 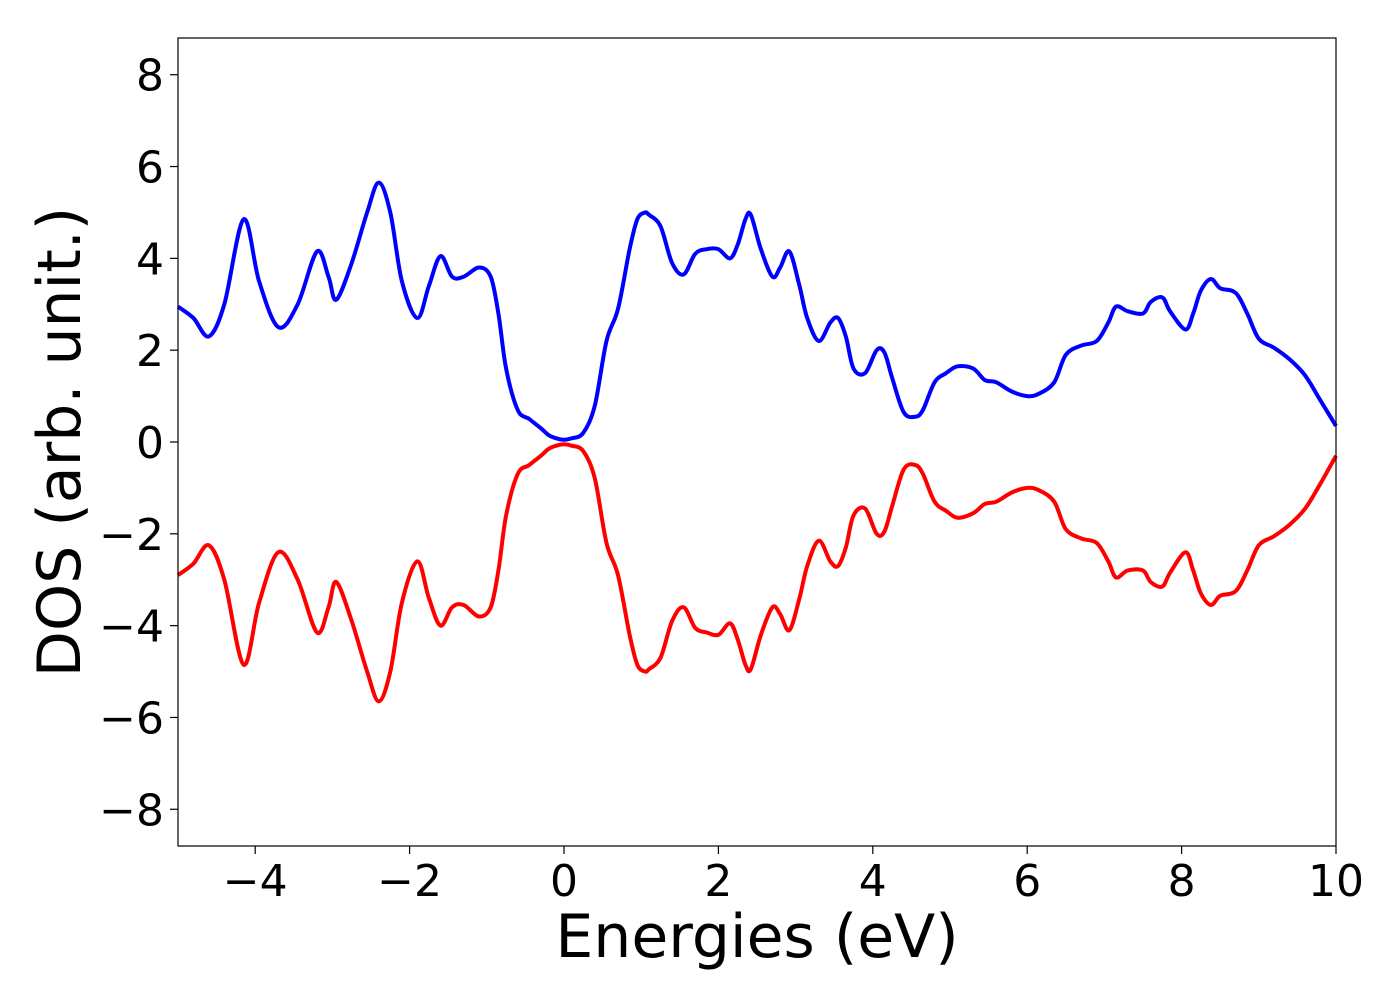 What do you see at coordinates (1182, 881) in the screenshot?
I see `x-tick-label: 8` at bounding box center [1182, 881].